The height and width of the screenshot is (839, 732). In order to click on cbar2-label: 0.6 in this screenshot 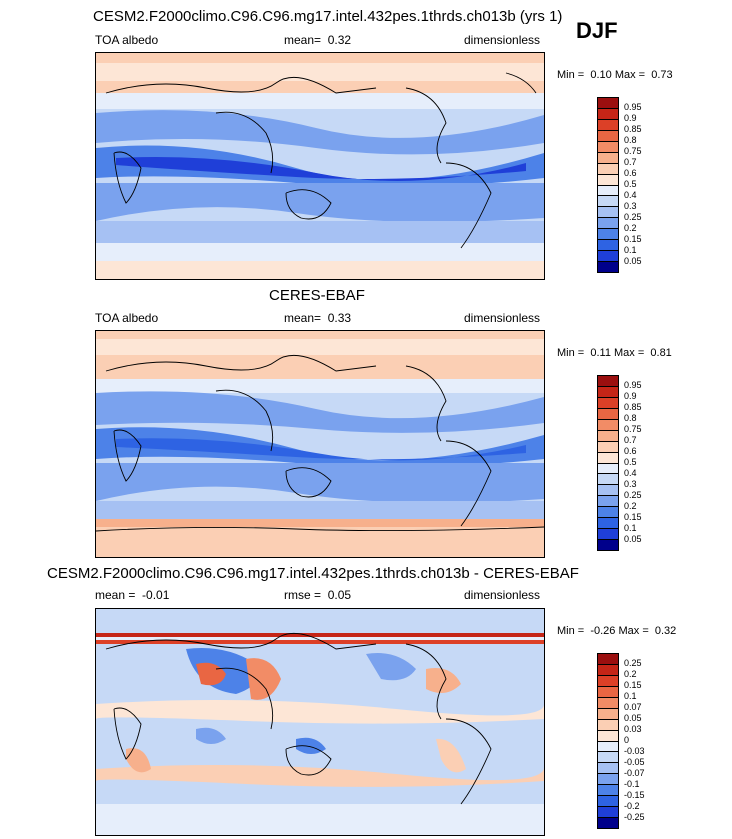, I will do `click(630, 451)`.